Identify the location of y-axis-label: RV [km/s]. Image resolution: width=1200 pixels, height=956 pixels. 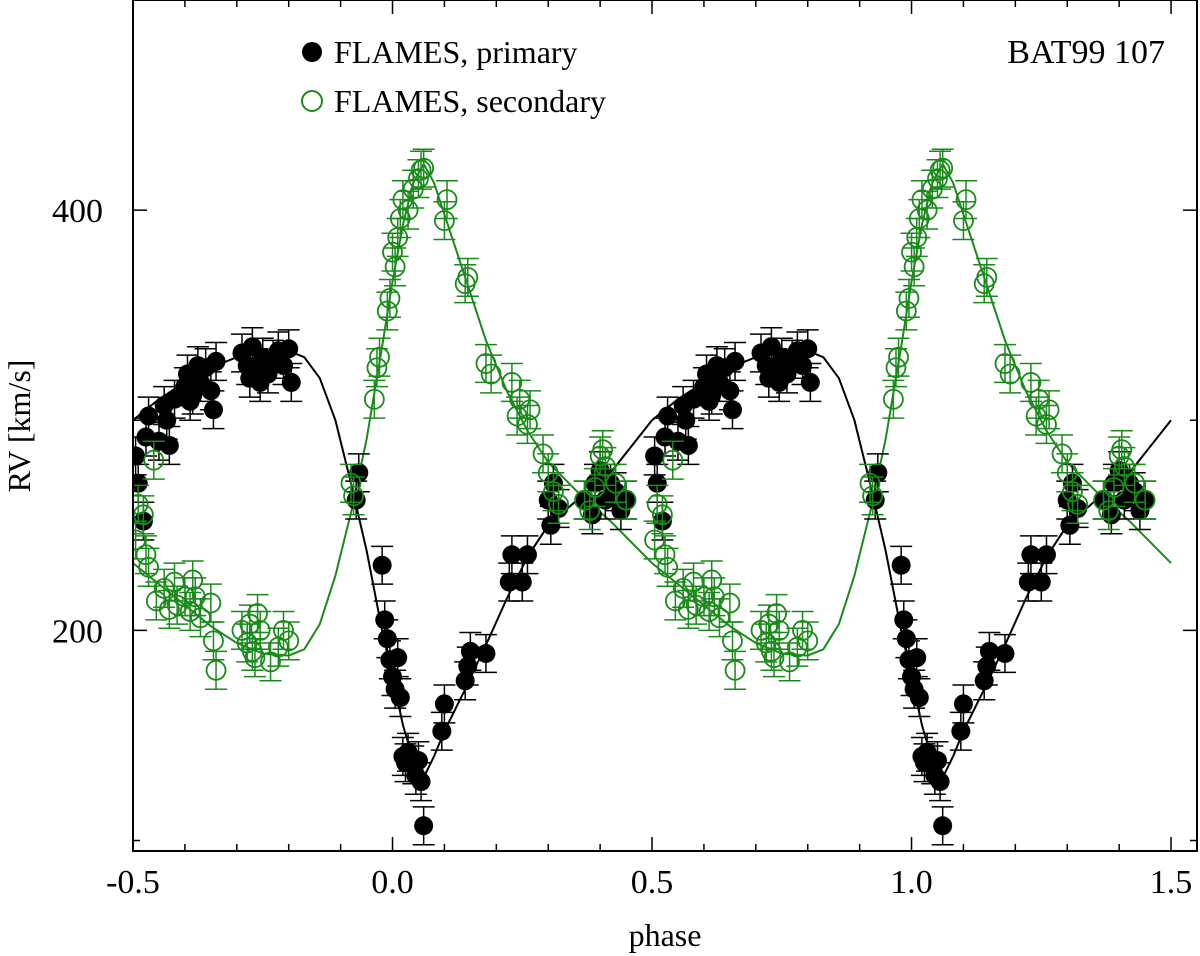
(19, 426).